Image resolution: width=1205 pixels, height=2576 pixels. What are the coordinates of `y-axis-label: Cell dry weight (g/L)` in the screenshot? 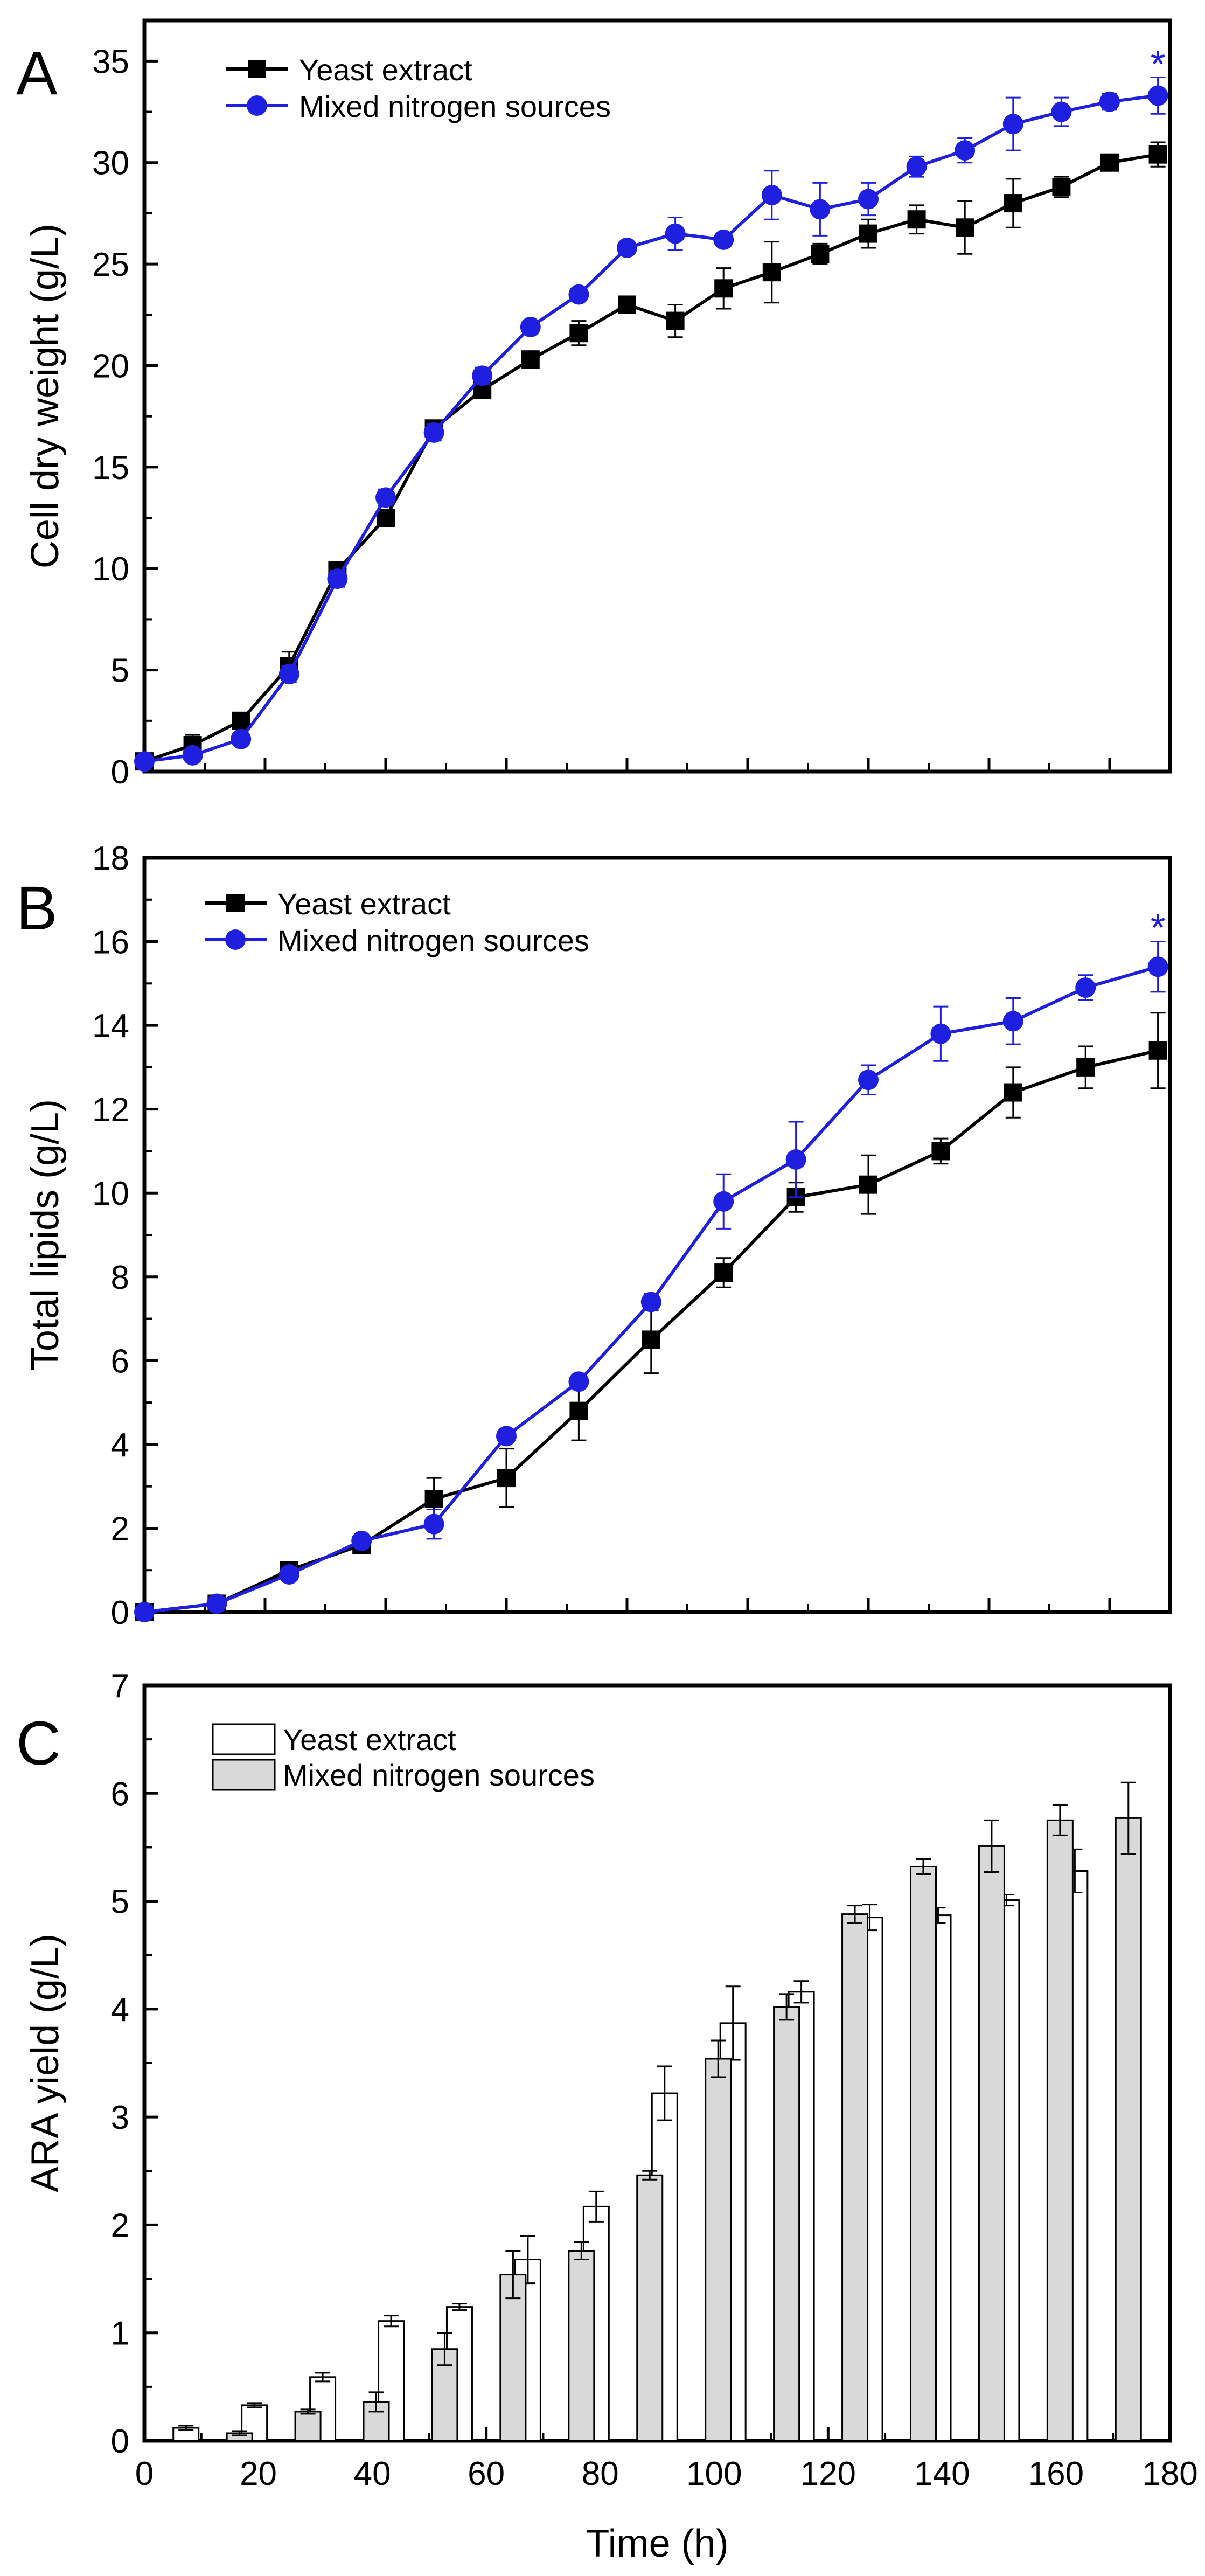 It's located at (45, 396).